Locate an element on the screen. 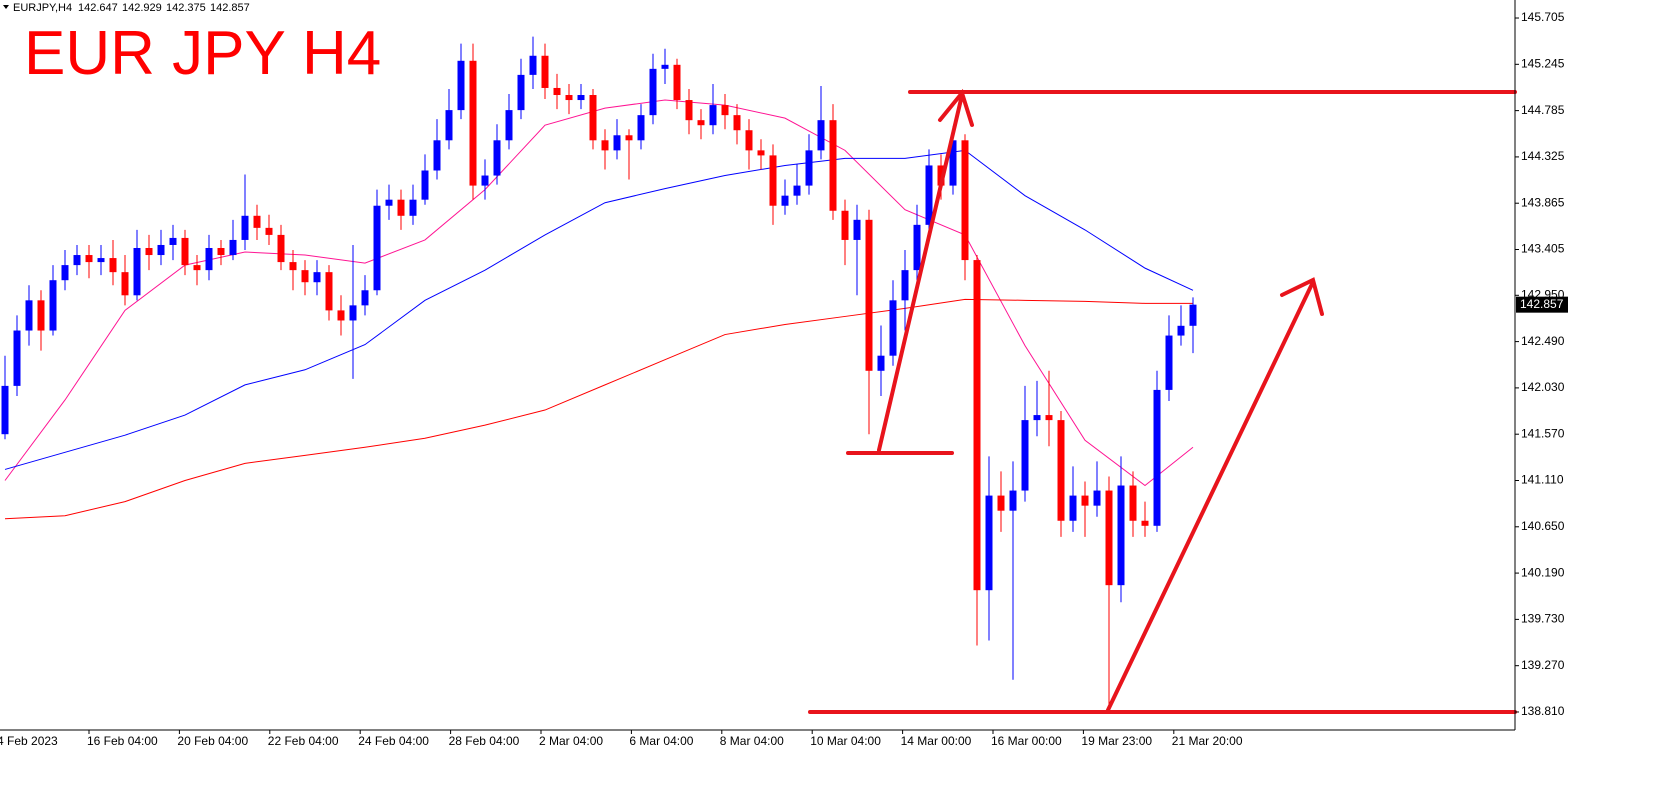 This screenshot has height=797, width=1662. last-price-box is located at coordinates (1542, 304).